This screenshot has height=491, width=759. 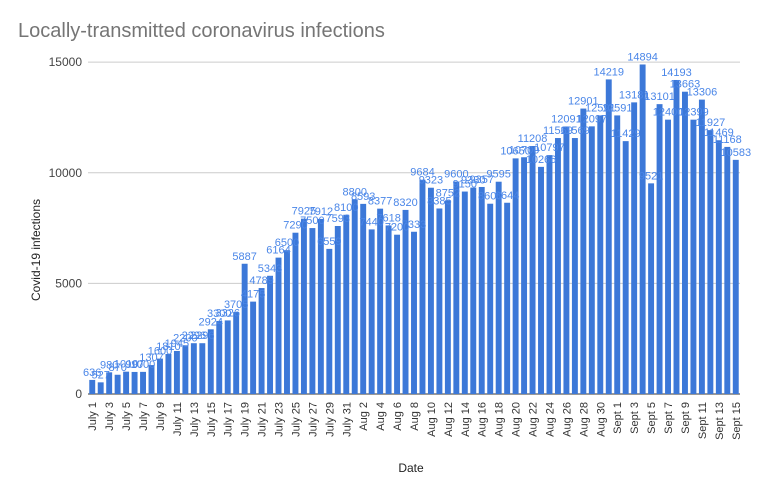 I want to click on data-label: 4175, so click(x=253, y=295).